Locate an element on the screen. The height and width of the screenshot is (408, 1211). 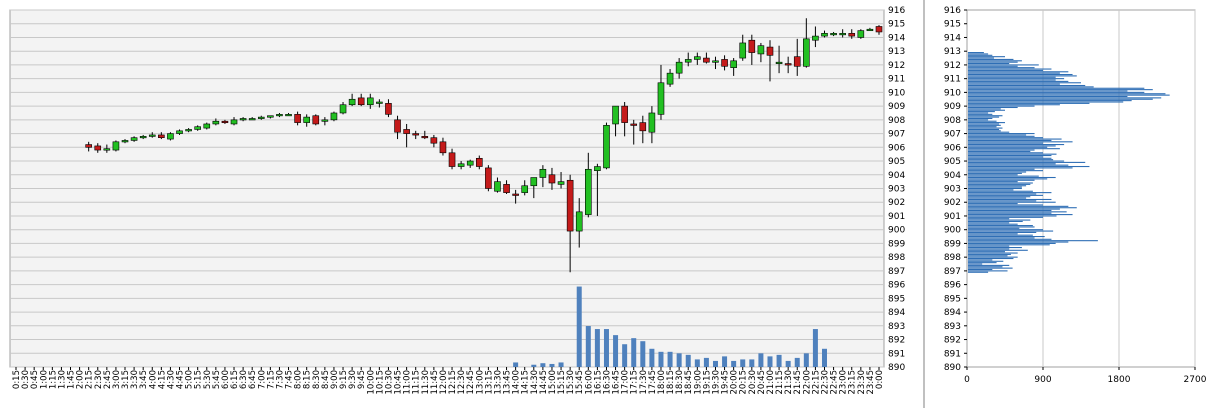
profile-y-tick-label: 904 is located at coordinates (952, 176).